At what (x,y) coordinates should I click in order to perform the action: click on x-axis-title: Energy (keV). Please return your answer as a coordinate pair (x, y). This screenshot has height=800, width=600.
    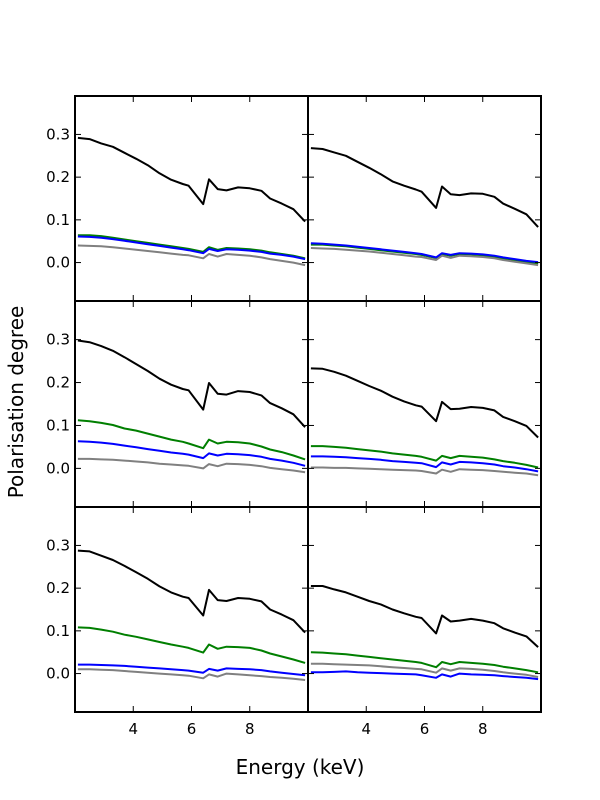
    Looking at the image, I should click on (300, 767).